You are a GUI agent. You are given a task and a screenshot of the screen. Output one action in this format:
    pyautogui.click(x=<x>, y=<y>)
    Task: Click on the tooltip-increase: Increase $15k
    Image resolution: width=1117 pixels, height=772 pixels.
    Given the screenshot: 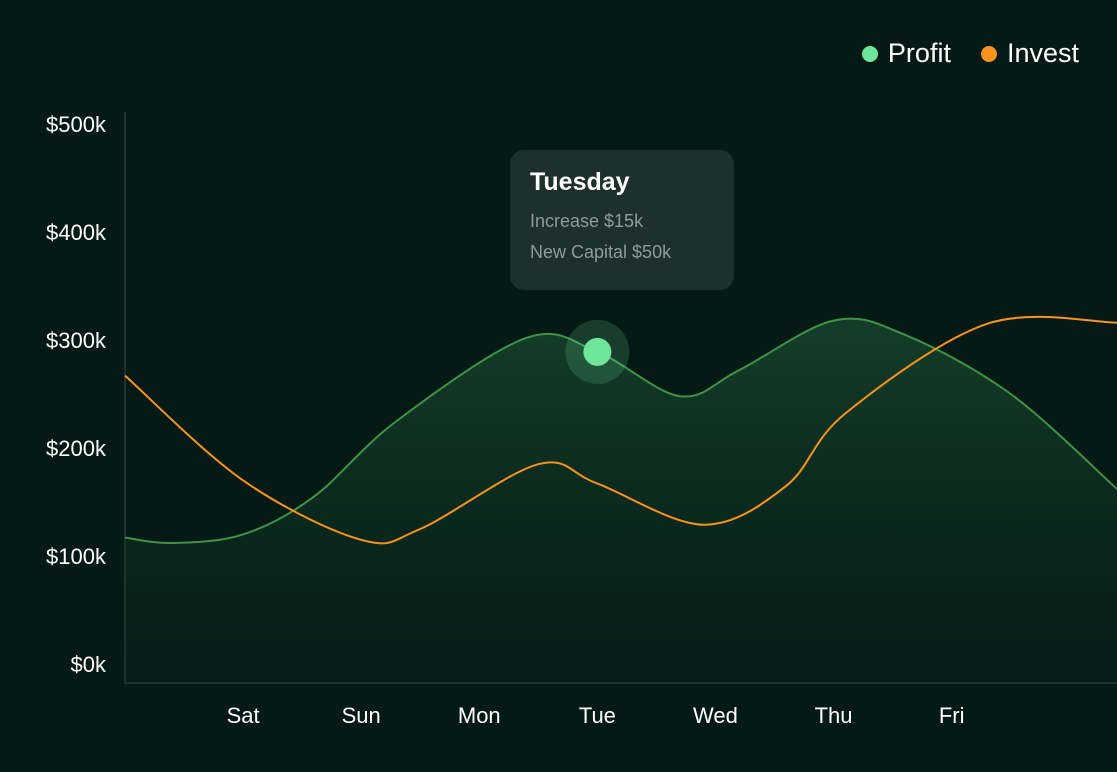 What is the action you would take?
    pyautogui.click(x=587, y=221)
    